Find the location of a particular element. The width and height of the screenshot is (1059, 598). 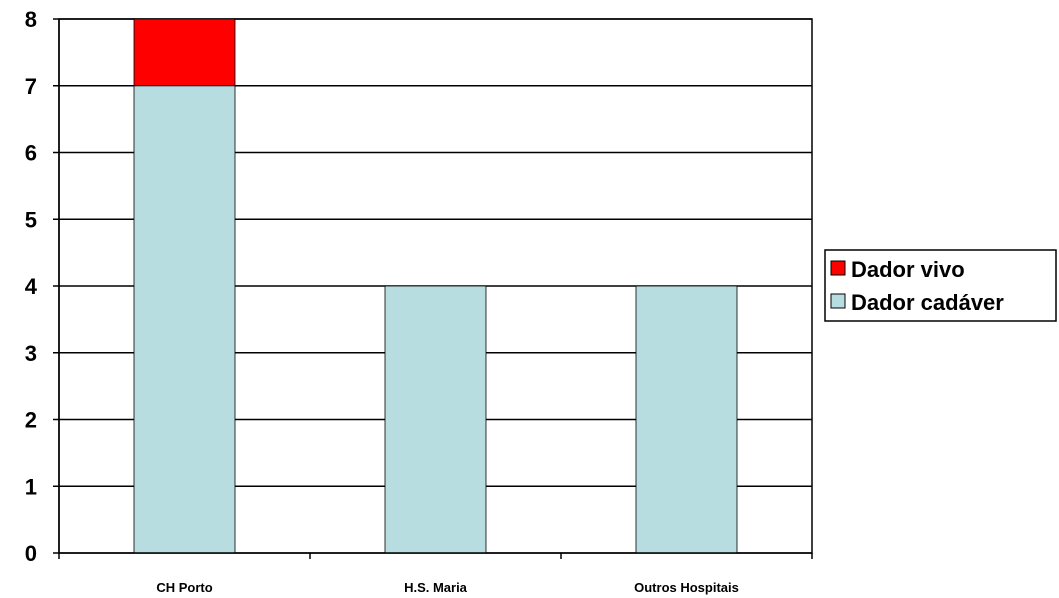

x-category-label: H.S. Maria is located at coordinates (436, 587).